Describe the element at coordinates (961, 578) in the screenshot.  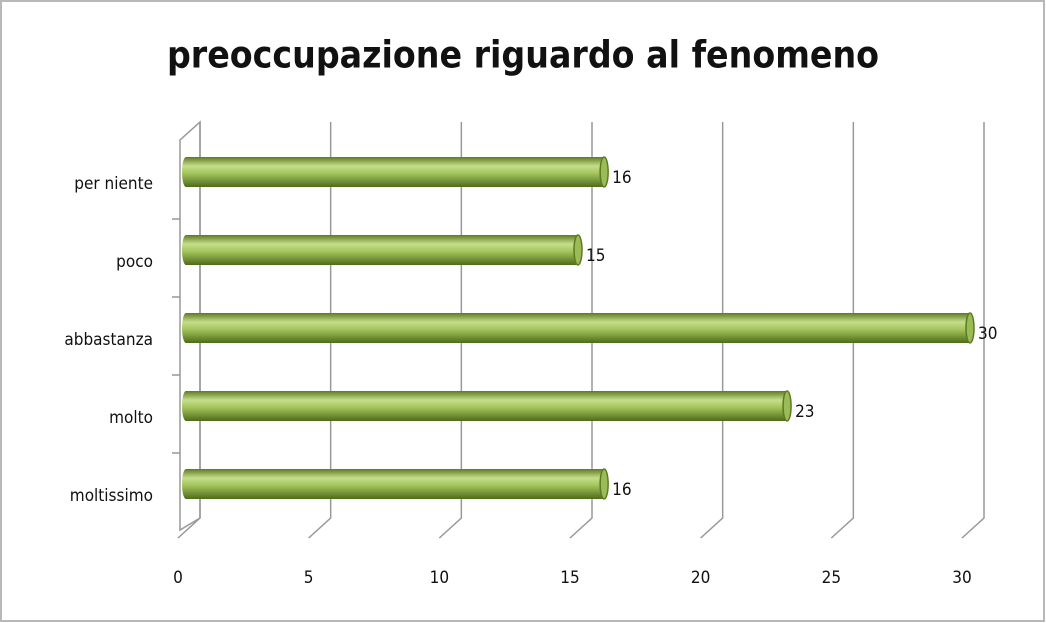
I see `x-tick-label: 30` at that location.